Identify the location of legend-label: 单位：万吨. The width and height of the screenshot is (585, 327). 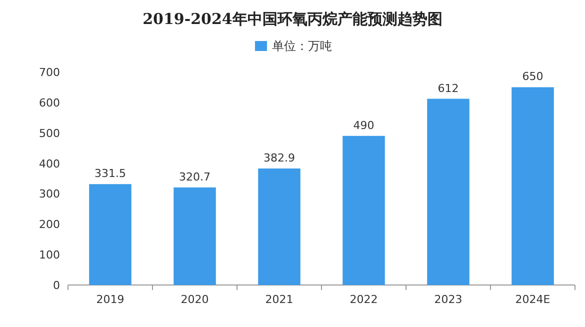
(302, 46).